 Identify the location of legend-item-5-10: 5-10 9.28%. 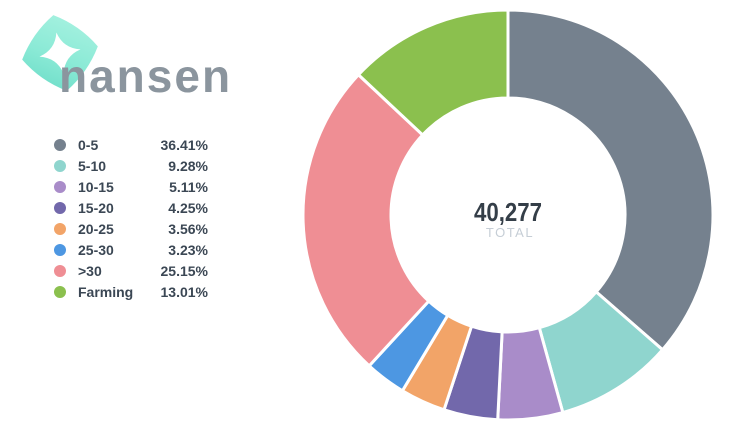
(131, 165).